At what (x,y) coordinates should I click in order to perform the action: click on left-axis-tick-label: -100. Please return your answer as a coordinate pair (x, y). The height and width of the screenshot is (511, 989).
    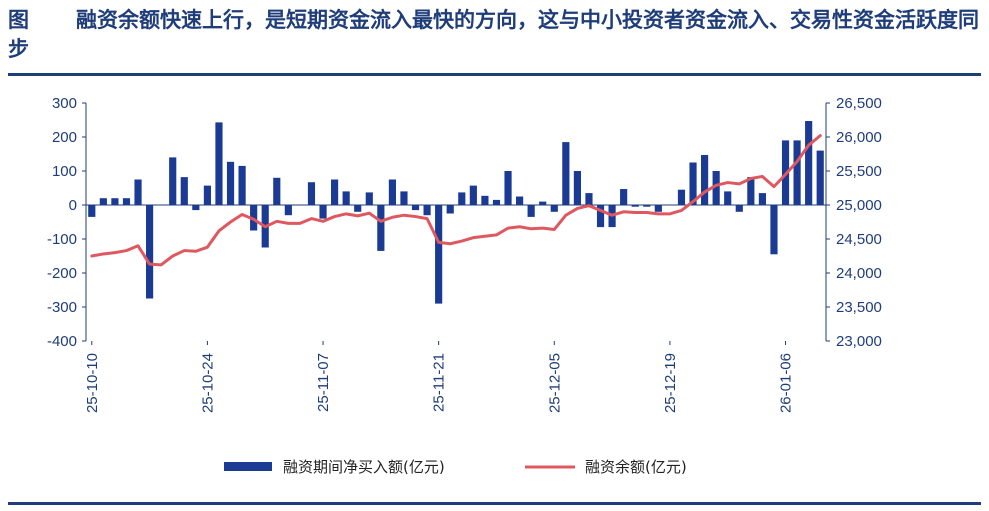
    Looking at the image, I should click on (62, 239).